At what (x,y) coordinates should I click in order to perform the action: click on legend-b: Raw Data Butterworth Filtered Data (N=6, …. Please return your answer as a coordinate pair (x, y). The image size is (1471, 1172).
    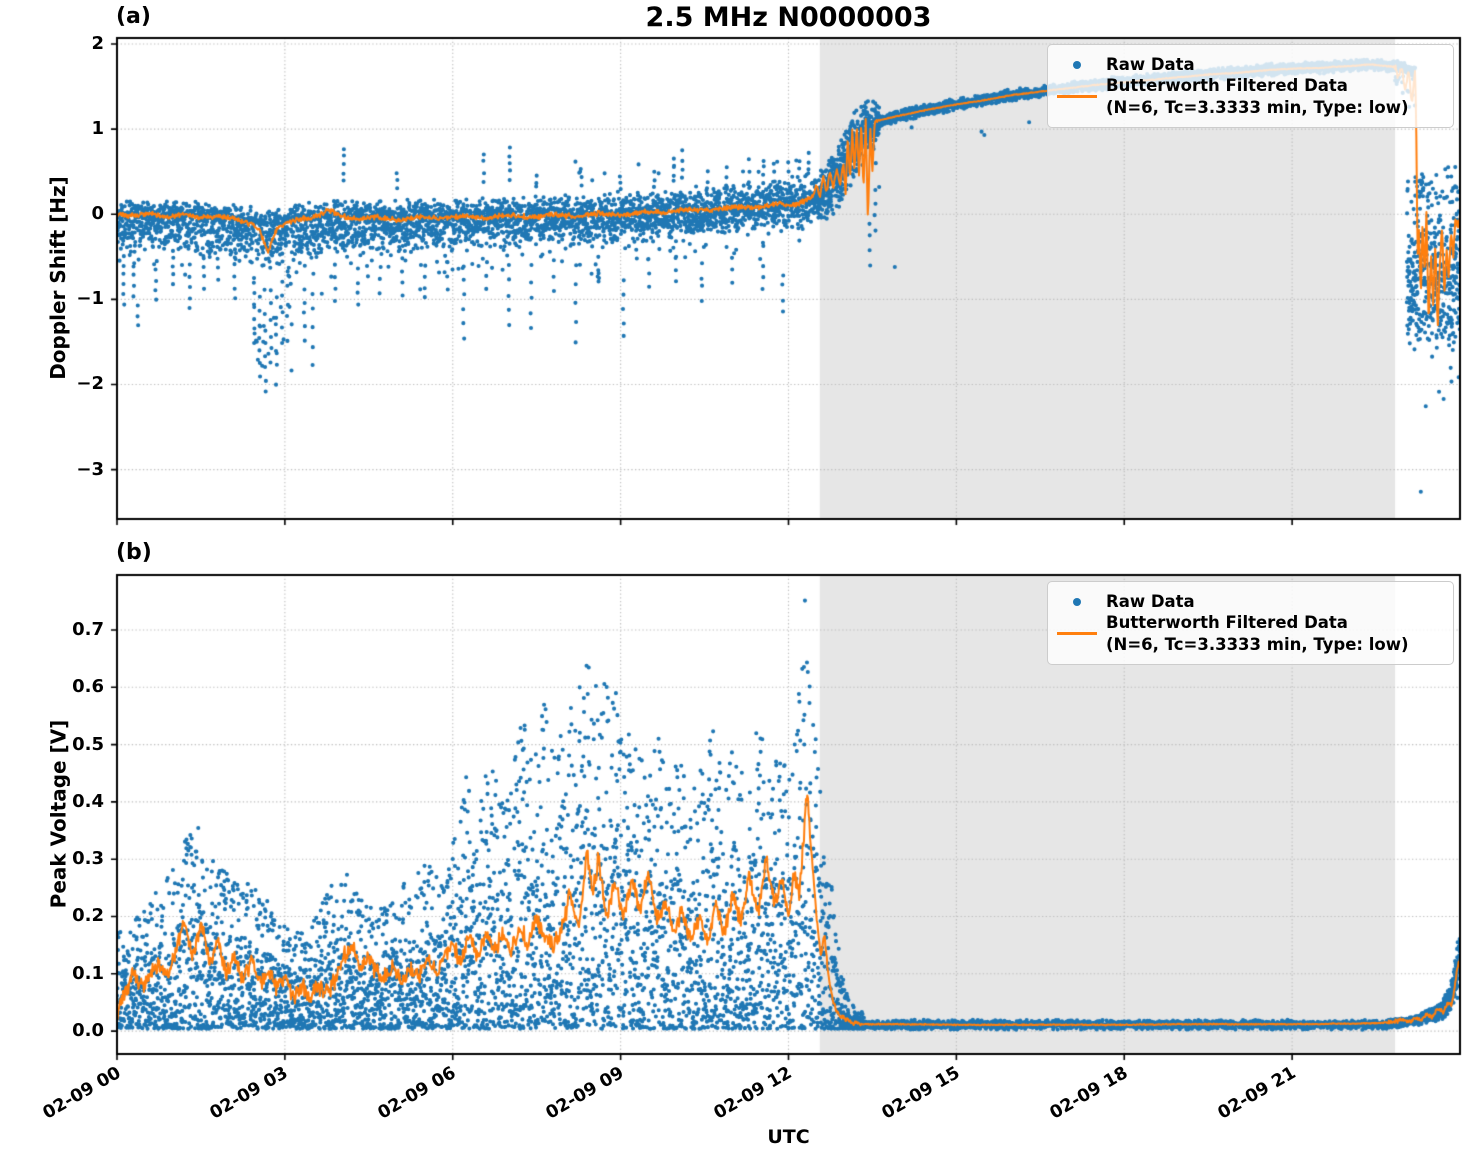
    Looking at the image, I should click on (1250, 623).